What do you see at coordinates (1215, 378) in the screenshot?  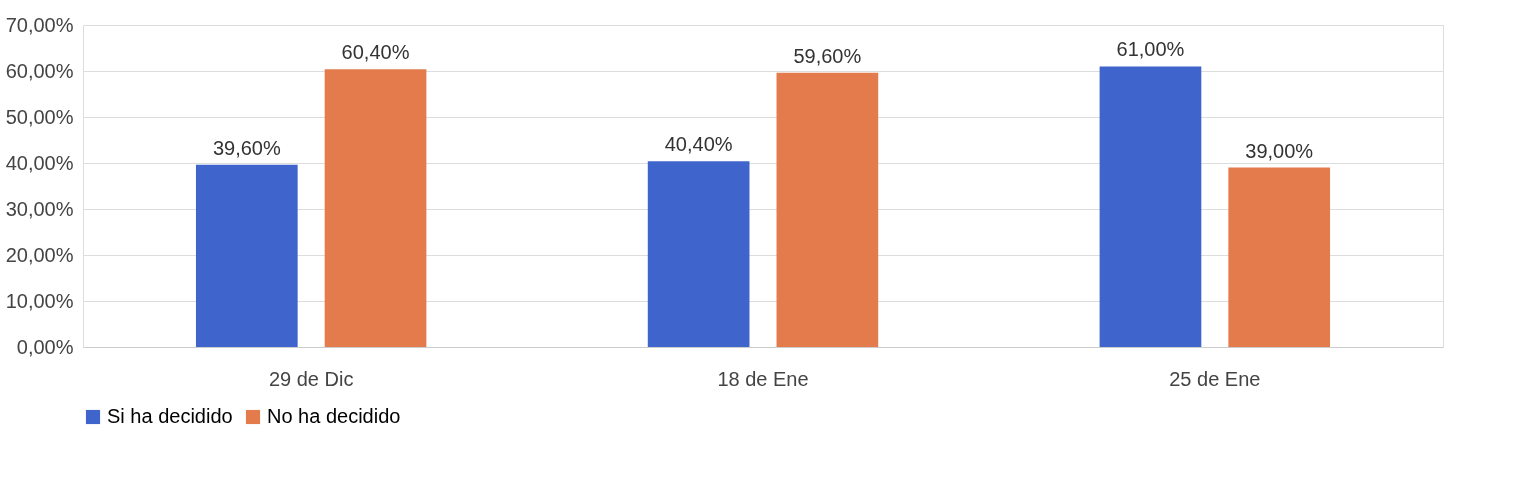 I see `x-tick-label: 25 de Ene` at bounding box center [1215, 378].